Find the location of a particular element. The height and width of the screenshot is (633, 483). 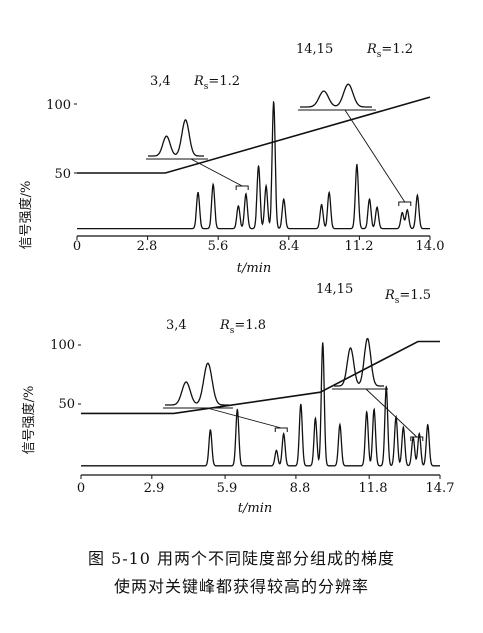

inset-rs-label: Rs=1.5 is located at coordinates (407, 297).